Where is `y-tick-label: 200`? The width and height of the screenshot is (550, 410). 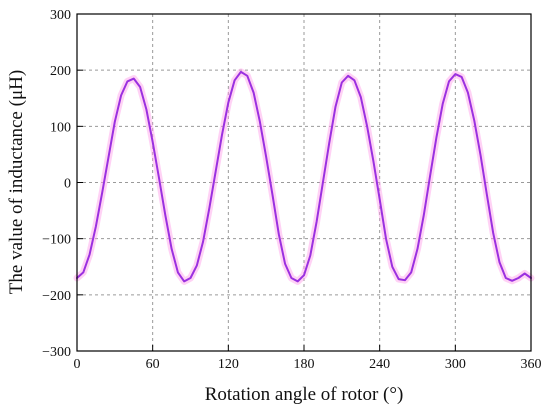 y-tick-label: 200 is located at coordinates (60, 71).